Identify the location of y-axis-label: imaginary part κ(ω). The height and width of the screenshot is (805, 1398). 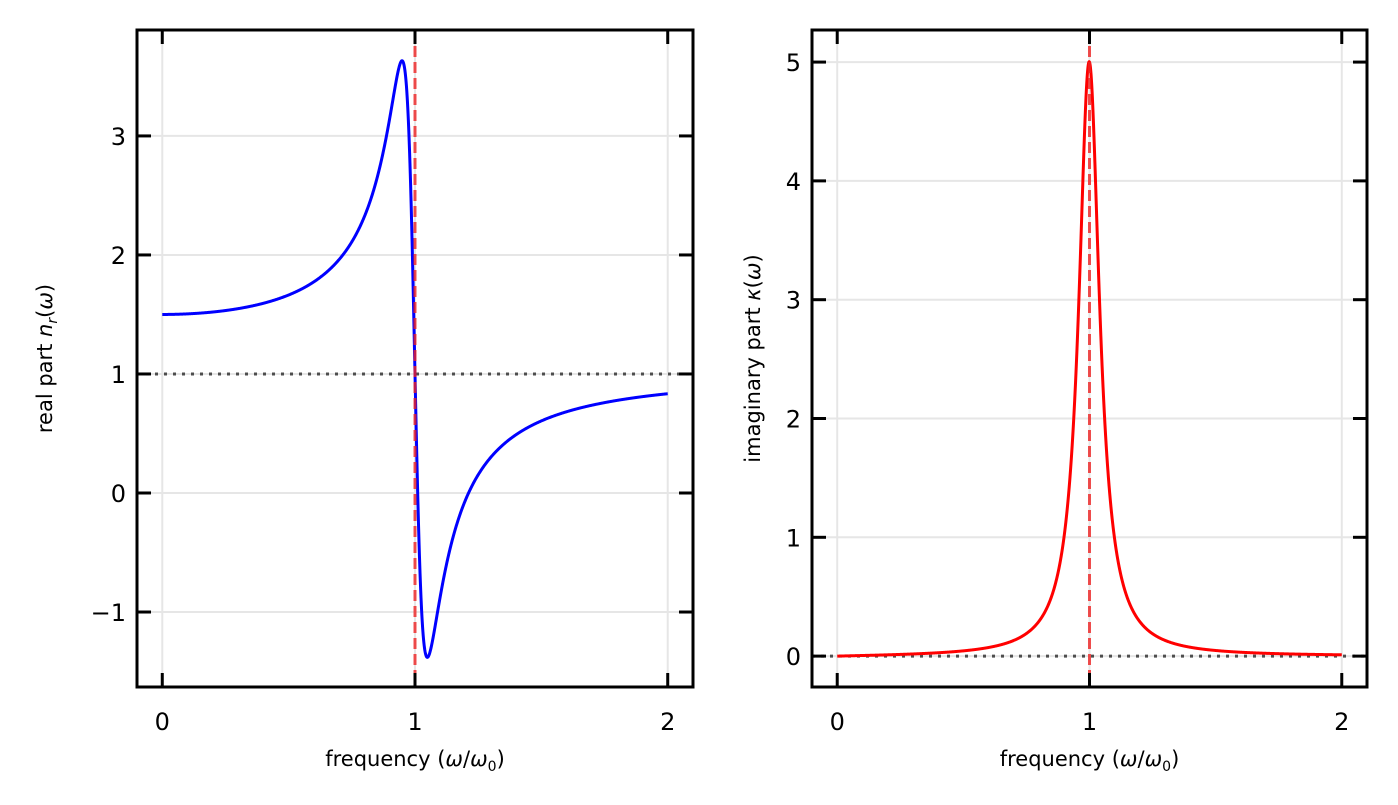
(753, 358).